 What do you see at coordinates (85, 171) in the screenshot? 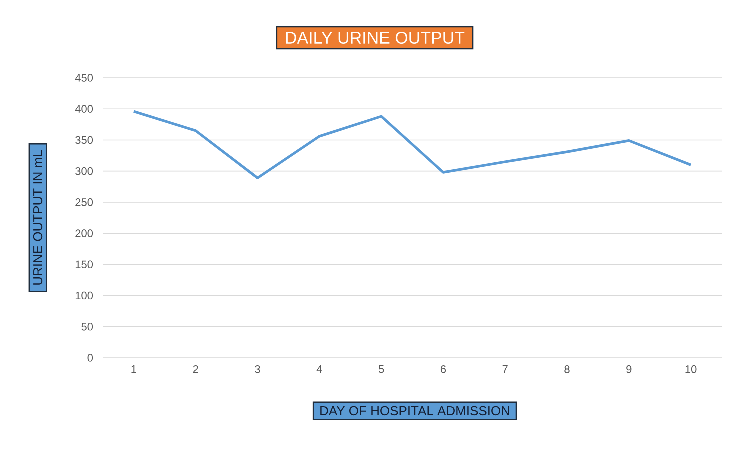
I see `y-tick-label: 300` at bounding box center [85, 171].